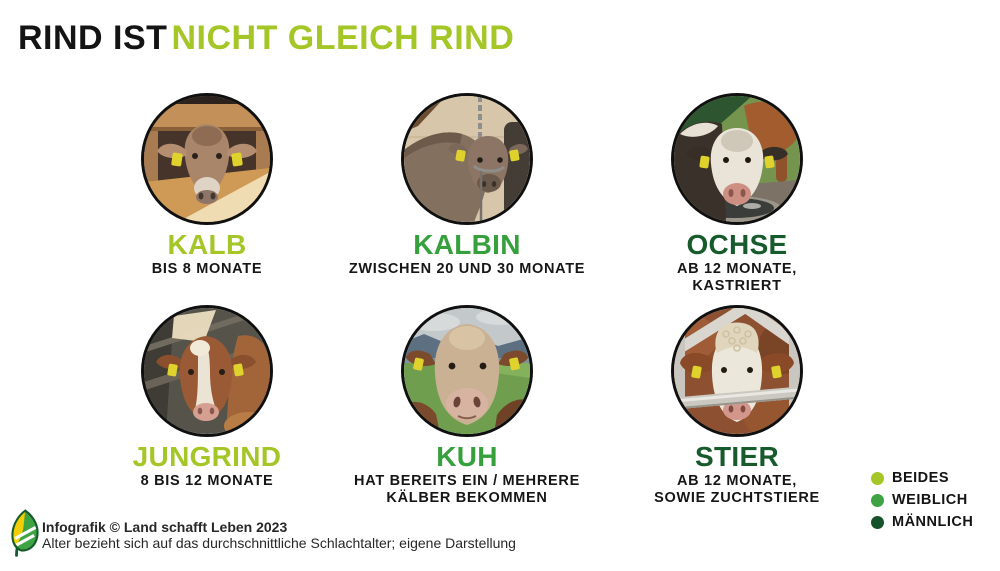 This screenshot has height=571, width=1000. I want to click on category-desc-ochse: AB 12 MONATE, KASTRIERT, so click(737, 277).